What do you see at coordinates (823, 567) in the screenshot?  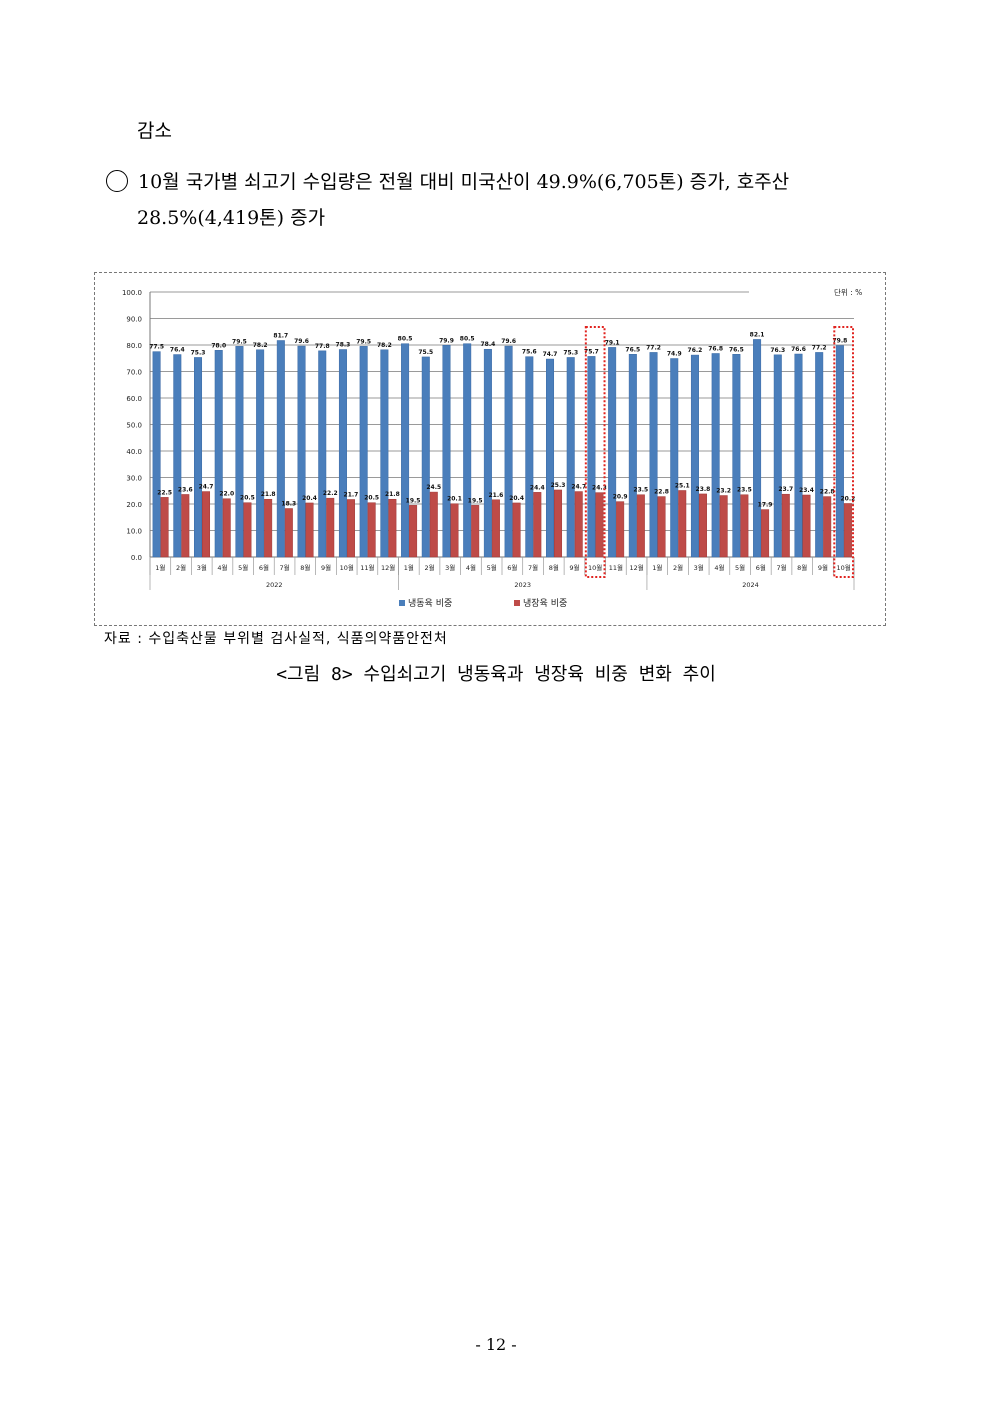 I see `x-tick-label: 9월` at bounding box center [823, 567].